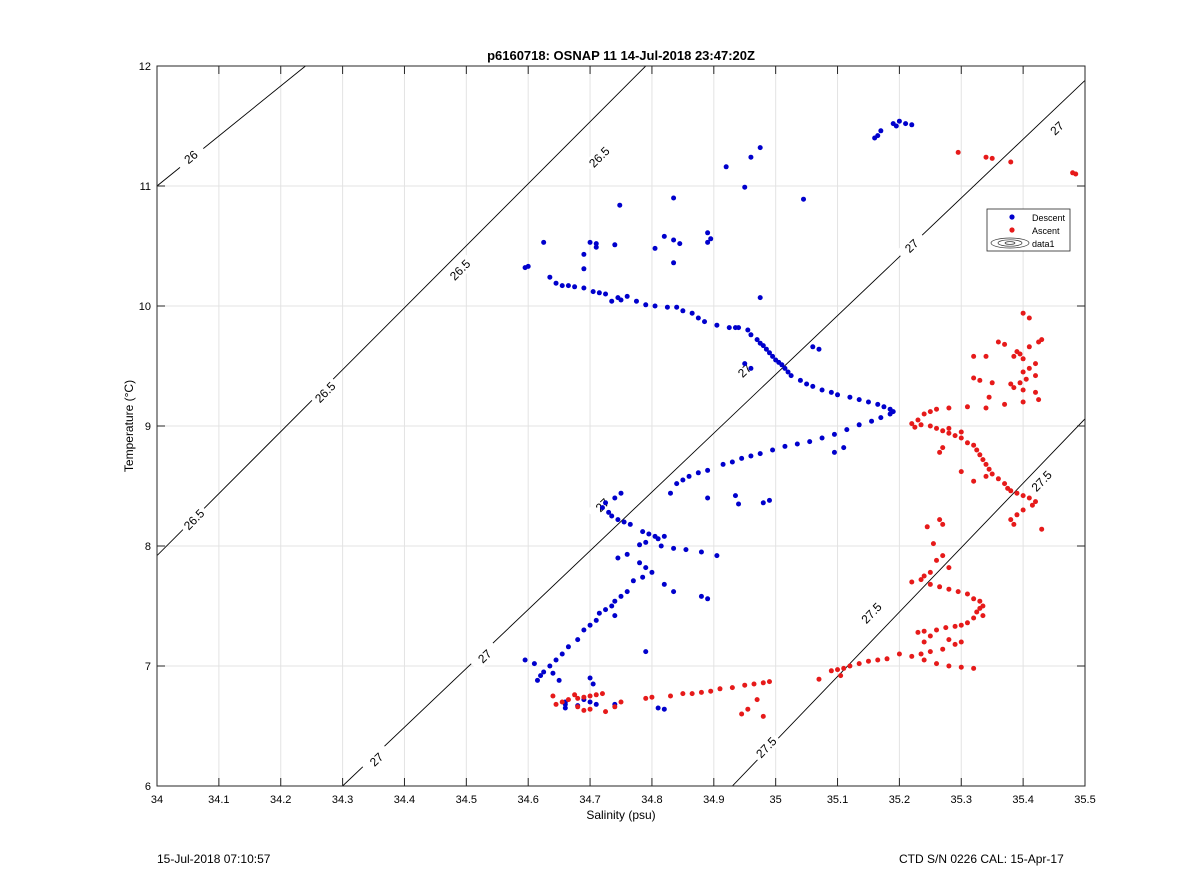  I want to click on x-tick-label: 34, so click(157, 800).